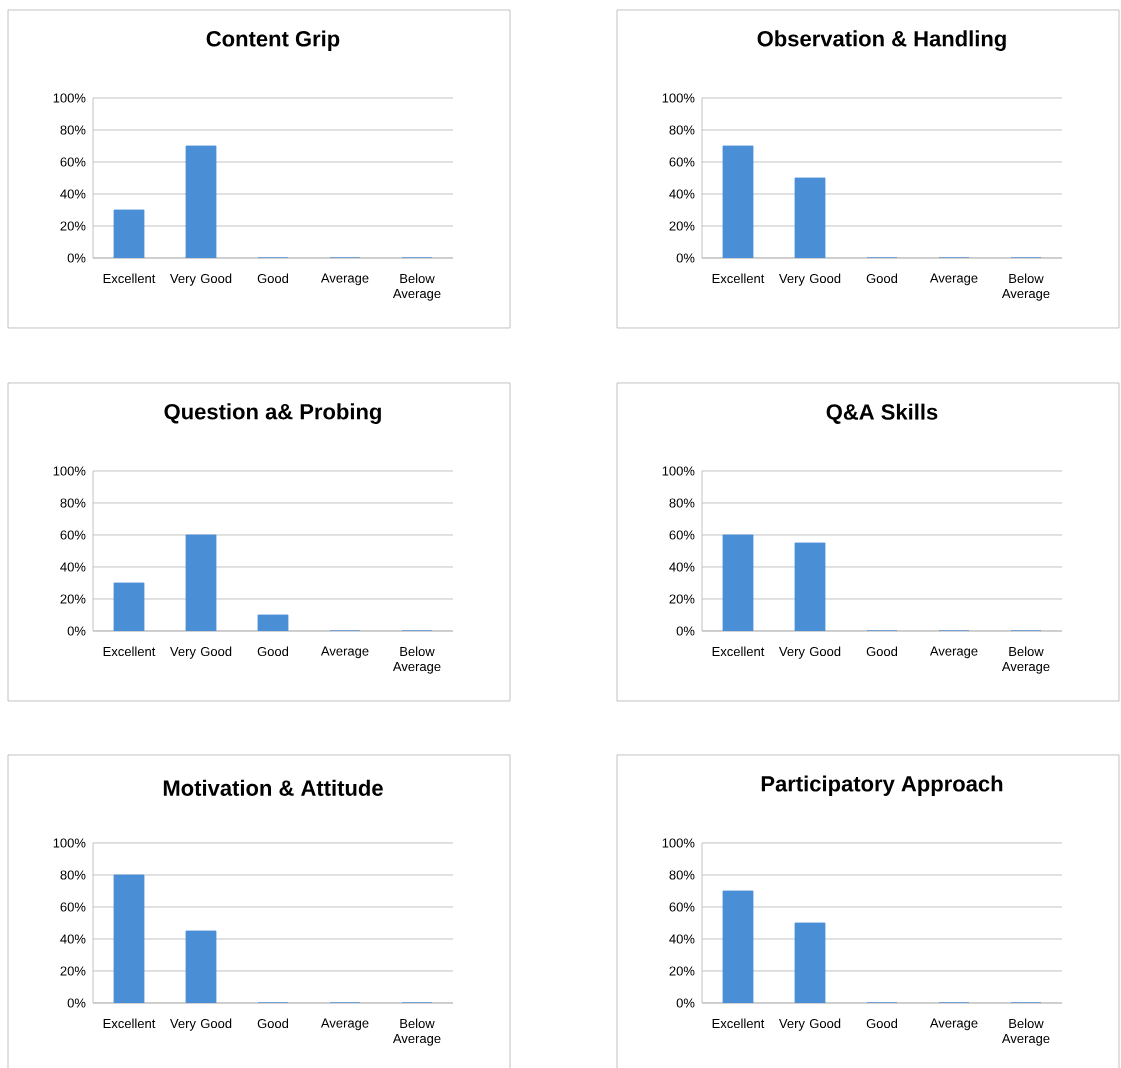 This screenshot has width=1121, height=1068. Describe the element at coordinates (273, 787) in the screenshot. I see `chart-title: Motivation & Attitude` at that location.